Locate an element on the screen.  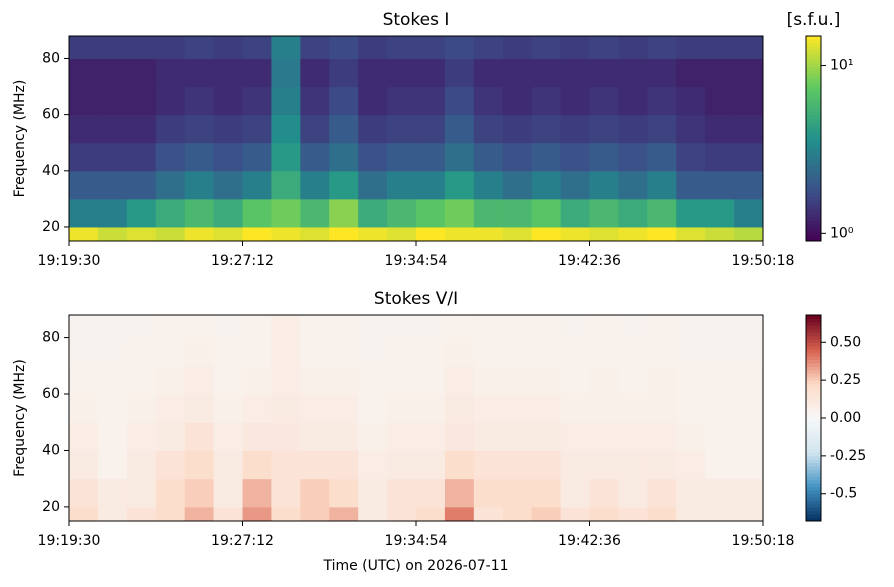
y-tick-label: 20 is located at coordinates (51, 507).